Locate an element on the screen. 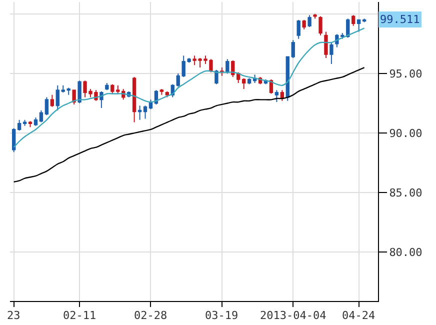 The height and width of the screenshot is (325, 436). y-tick-label: 85.00 is located at coordinates (405, 193).